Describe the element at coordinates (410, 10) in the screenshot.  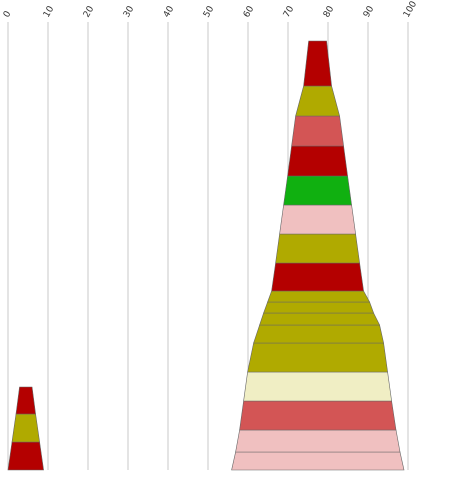
I see `tick-label-100: 100` at that location.